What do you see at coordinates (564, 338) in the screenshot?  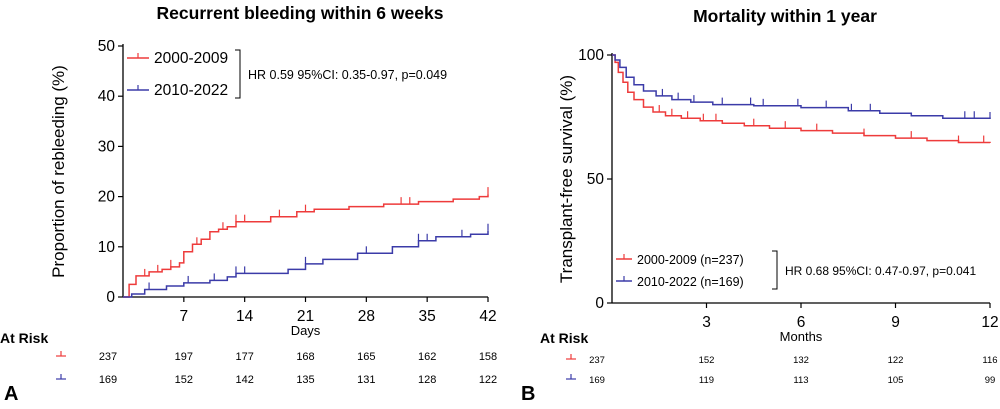 I see `panel-b-at-risk-label: At Risk` at bounding box center [564, 338].